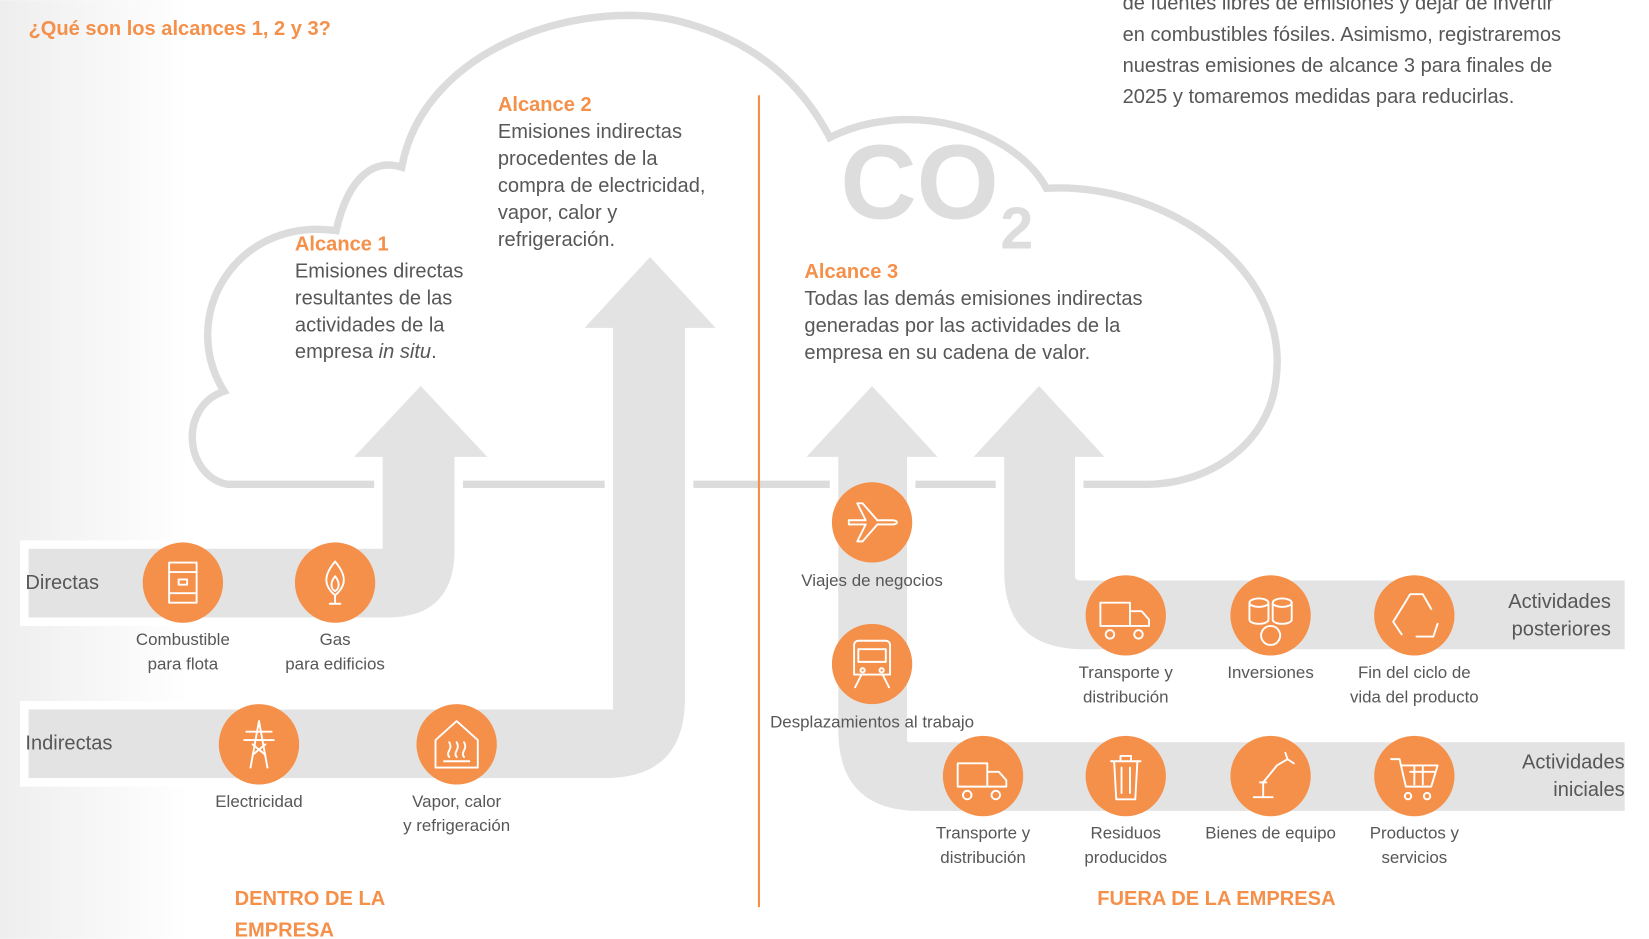  What do you see at coordinates (456, 825) in the screenshot?
I see `source-label: y refrigeración` at bounding box center [456, 825].